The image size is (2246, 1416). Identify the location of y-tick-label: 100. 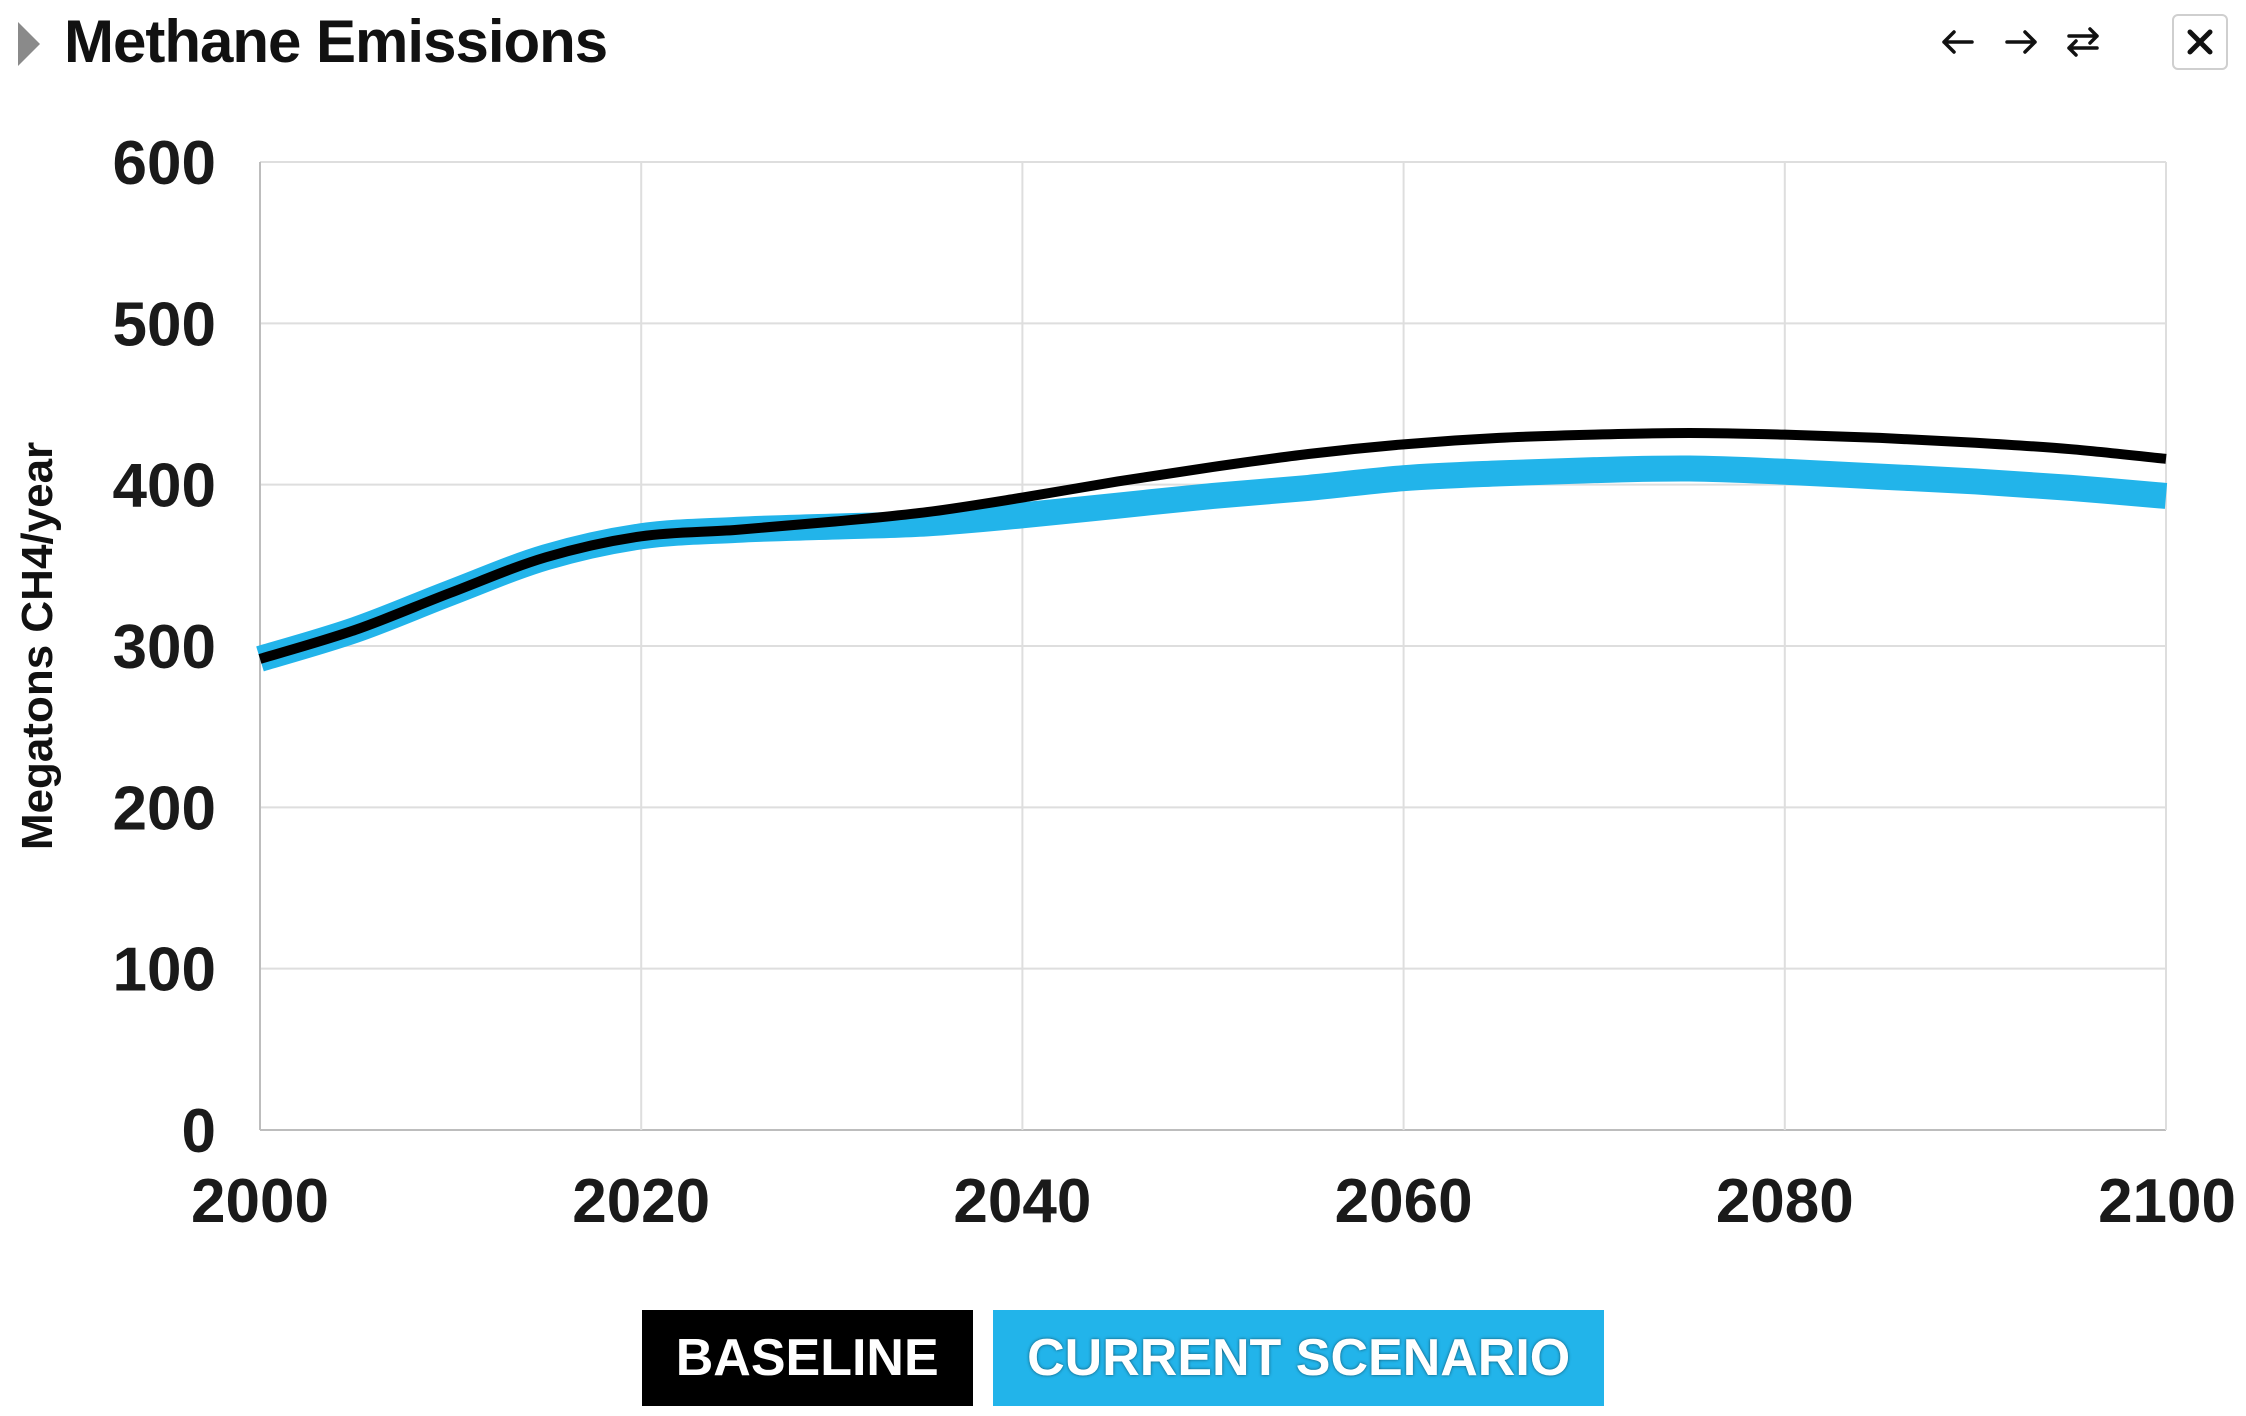
(164, 970).